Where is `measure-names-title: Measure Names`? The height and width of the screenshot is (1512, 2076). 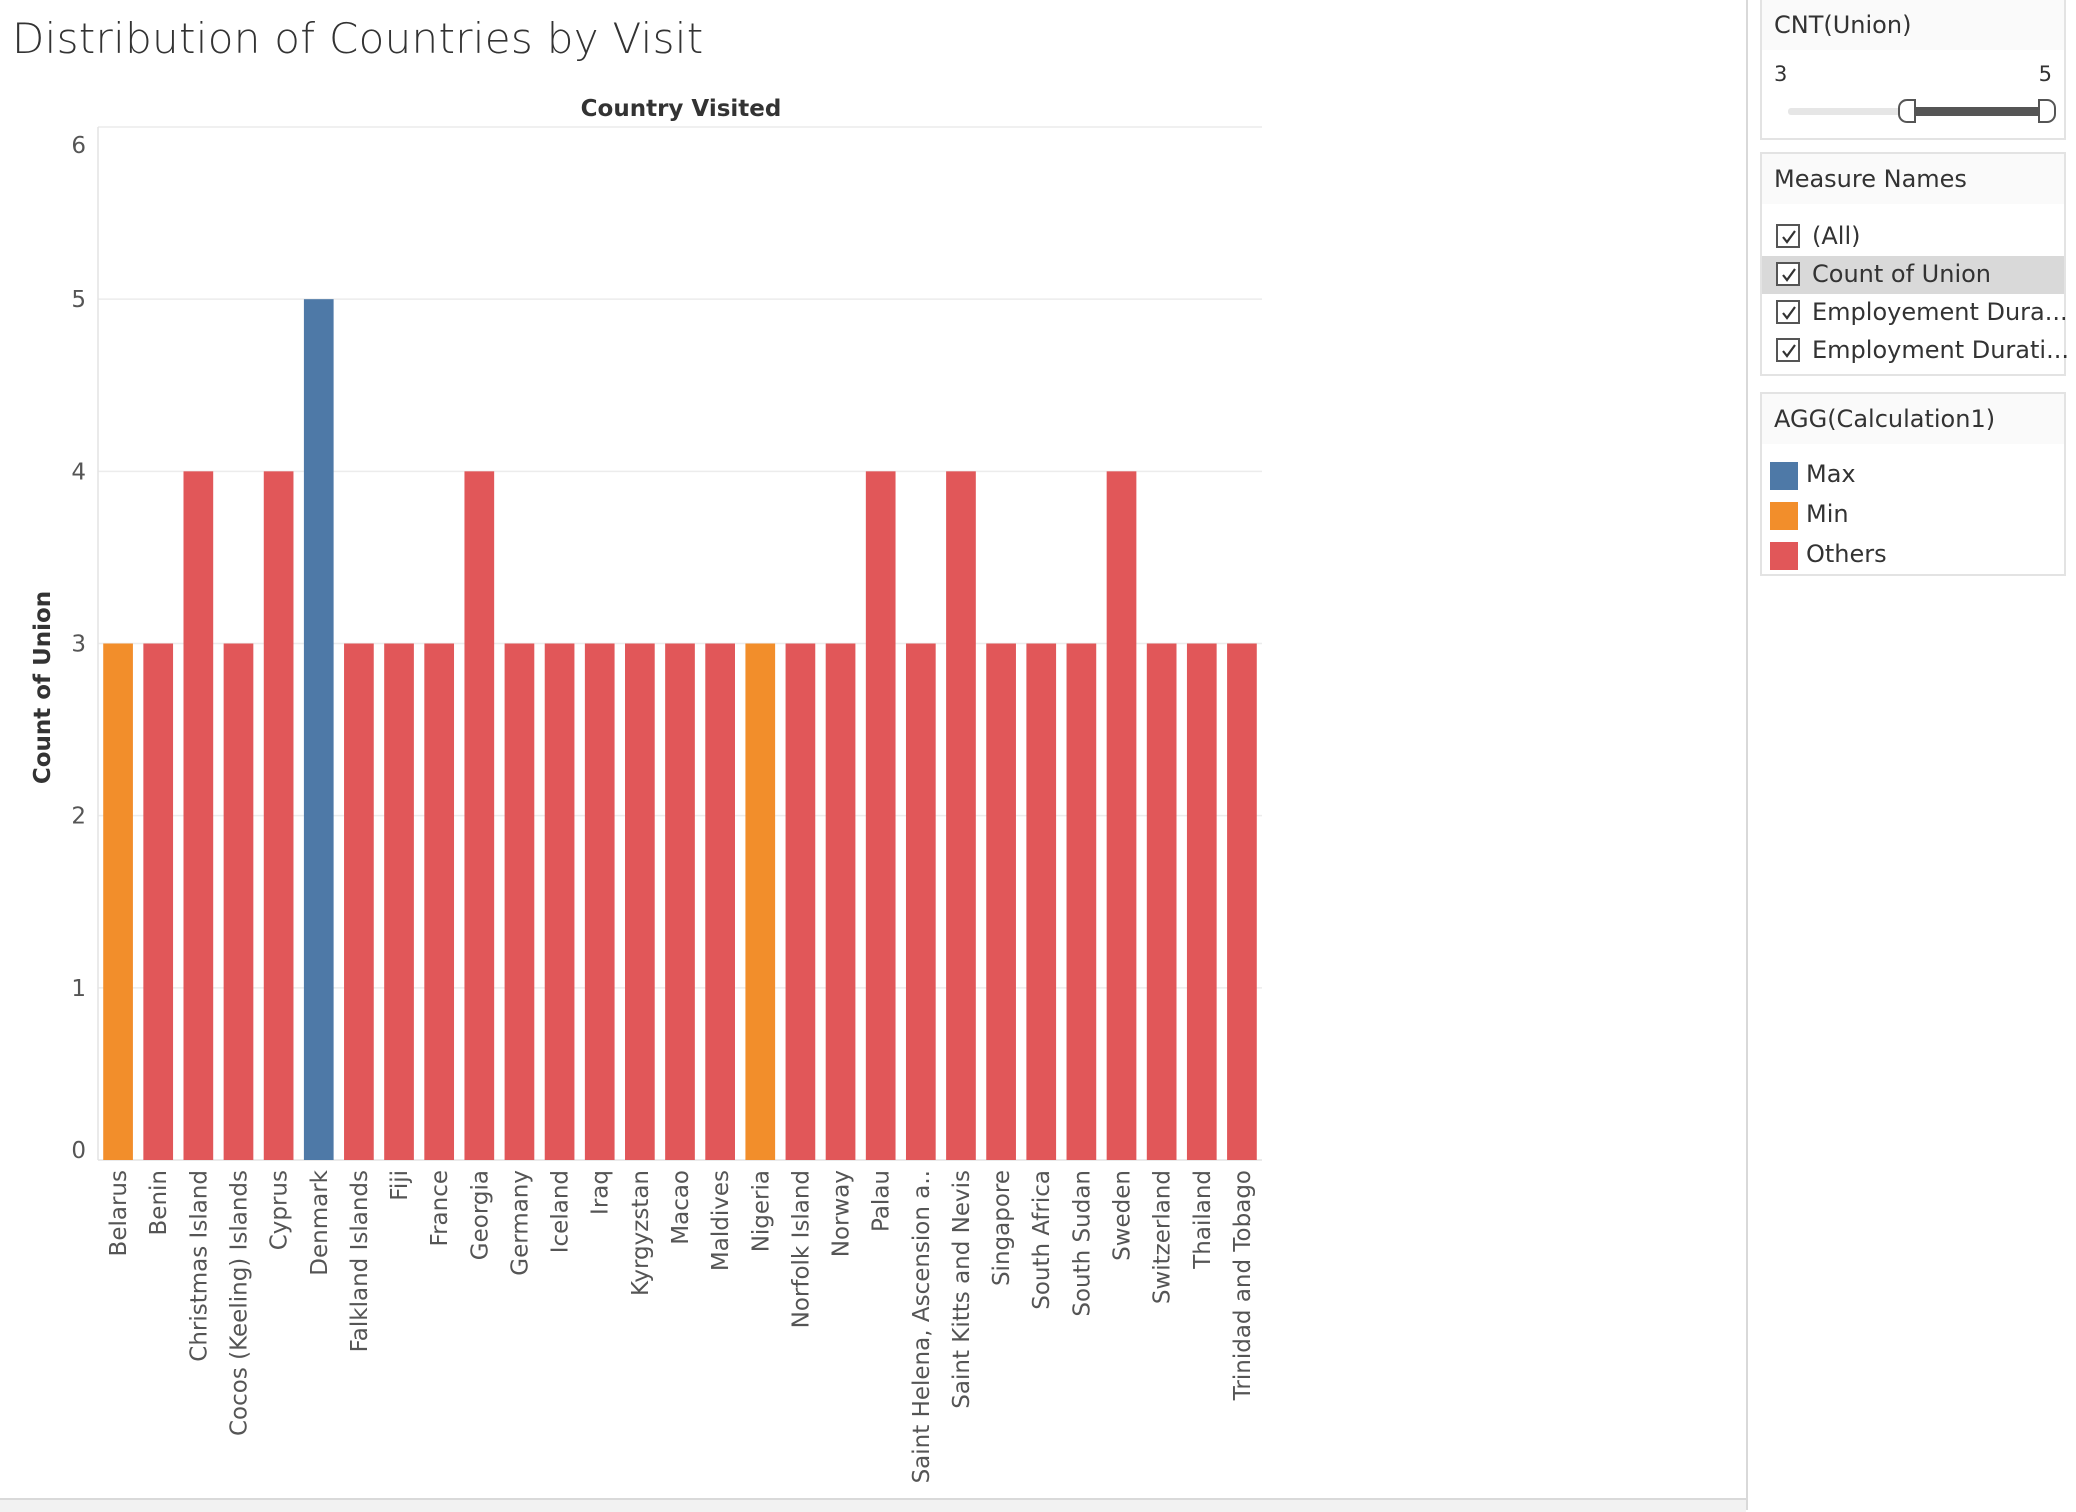 measure-names-title: Measure Names is located at coordinates (1913, 179).